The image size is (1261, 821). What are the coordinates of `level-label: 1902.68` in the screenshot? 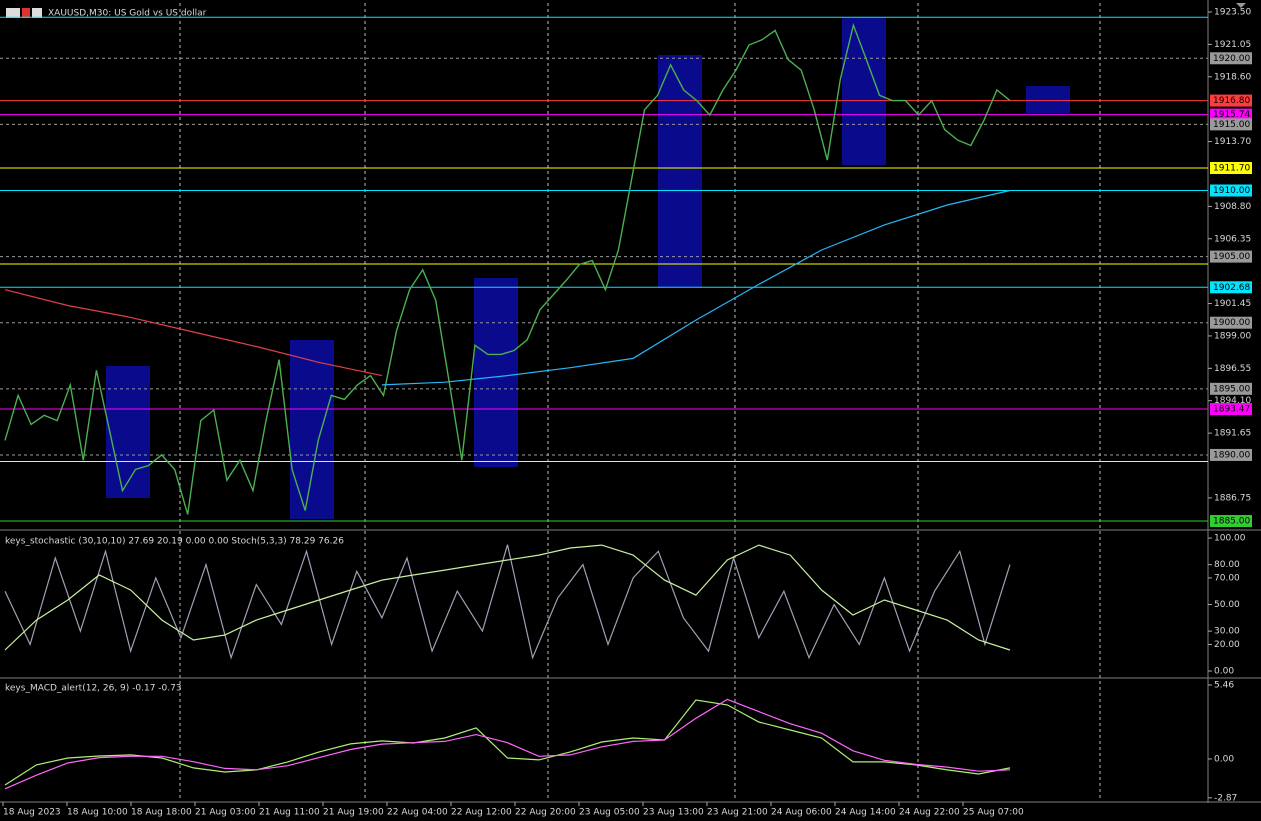 It's located at (1231, 288).